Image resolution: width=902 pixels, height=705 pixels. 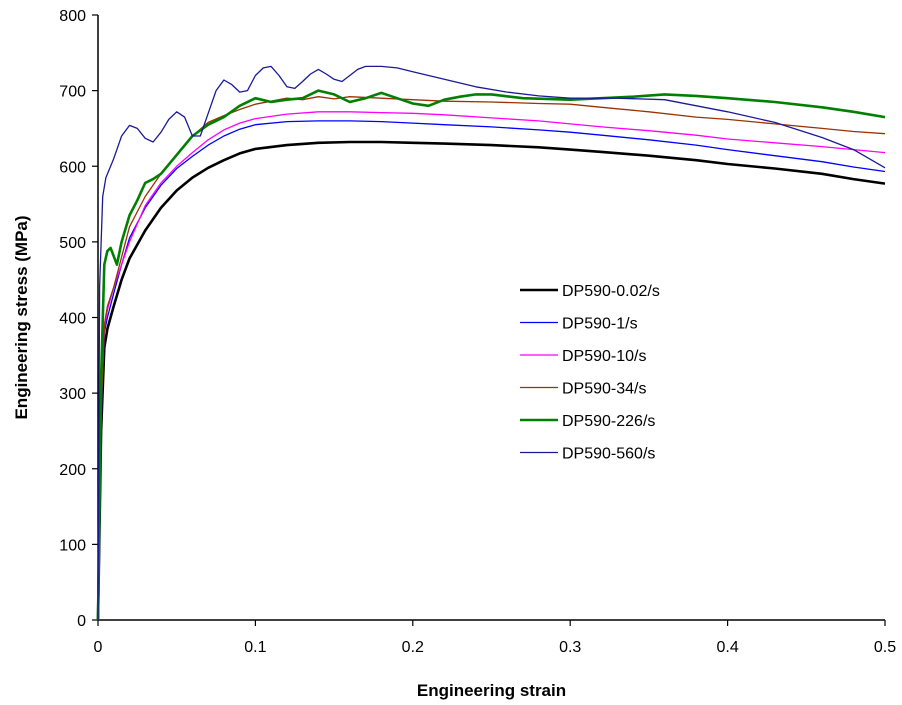 I want to click on y-tick-label: 800, so click(x=72, y=16).